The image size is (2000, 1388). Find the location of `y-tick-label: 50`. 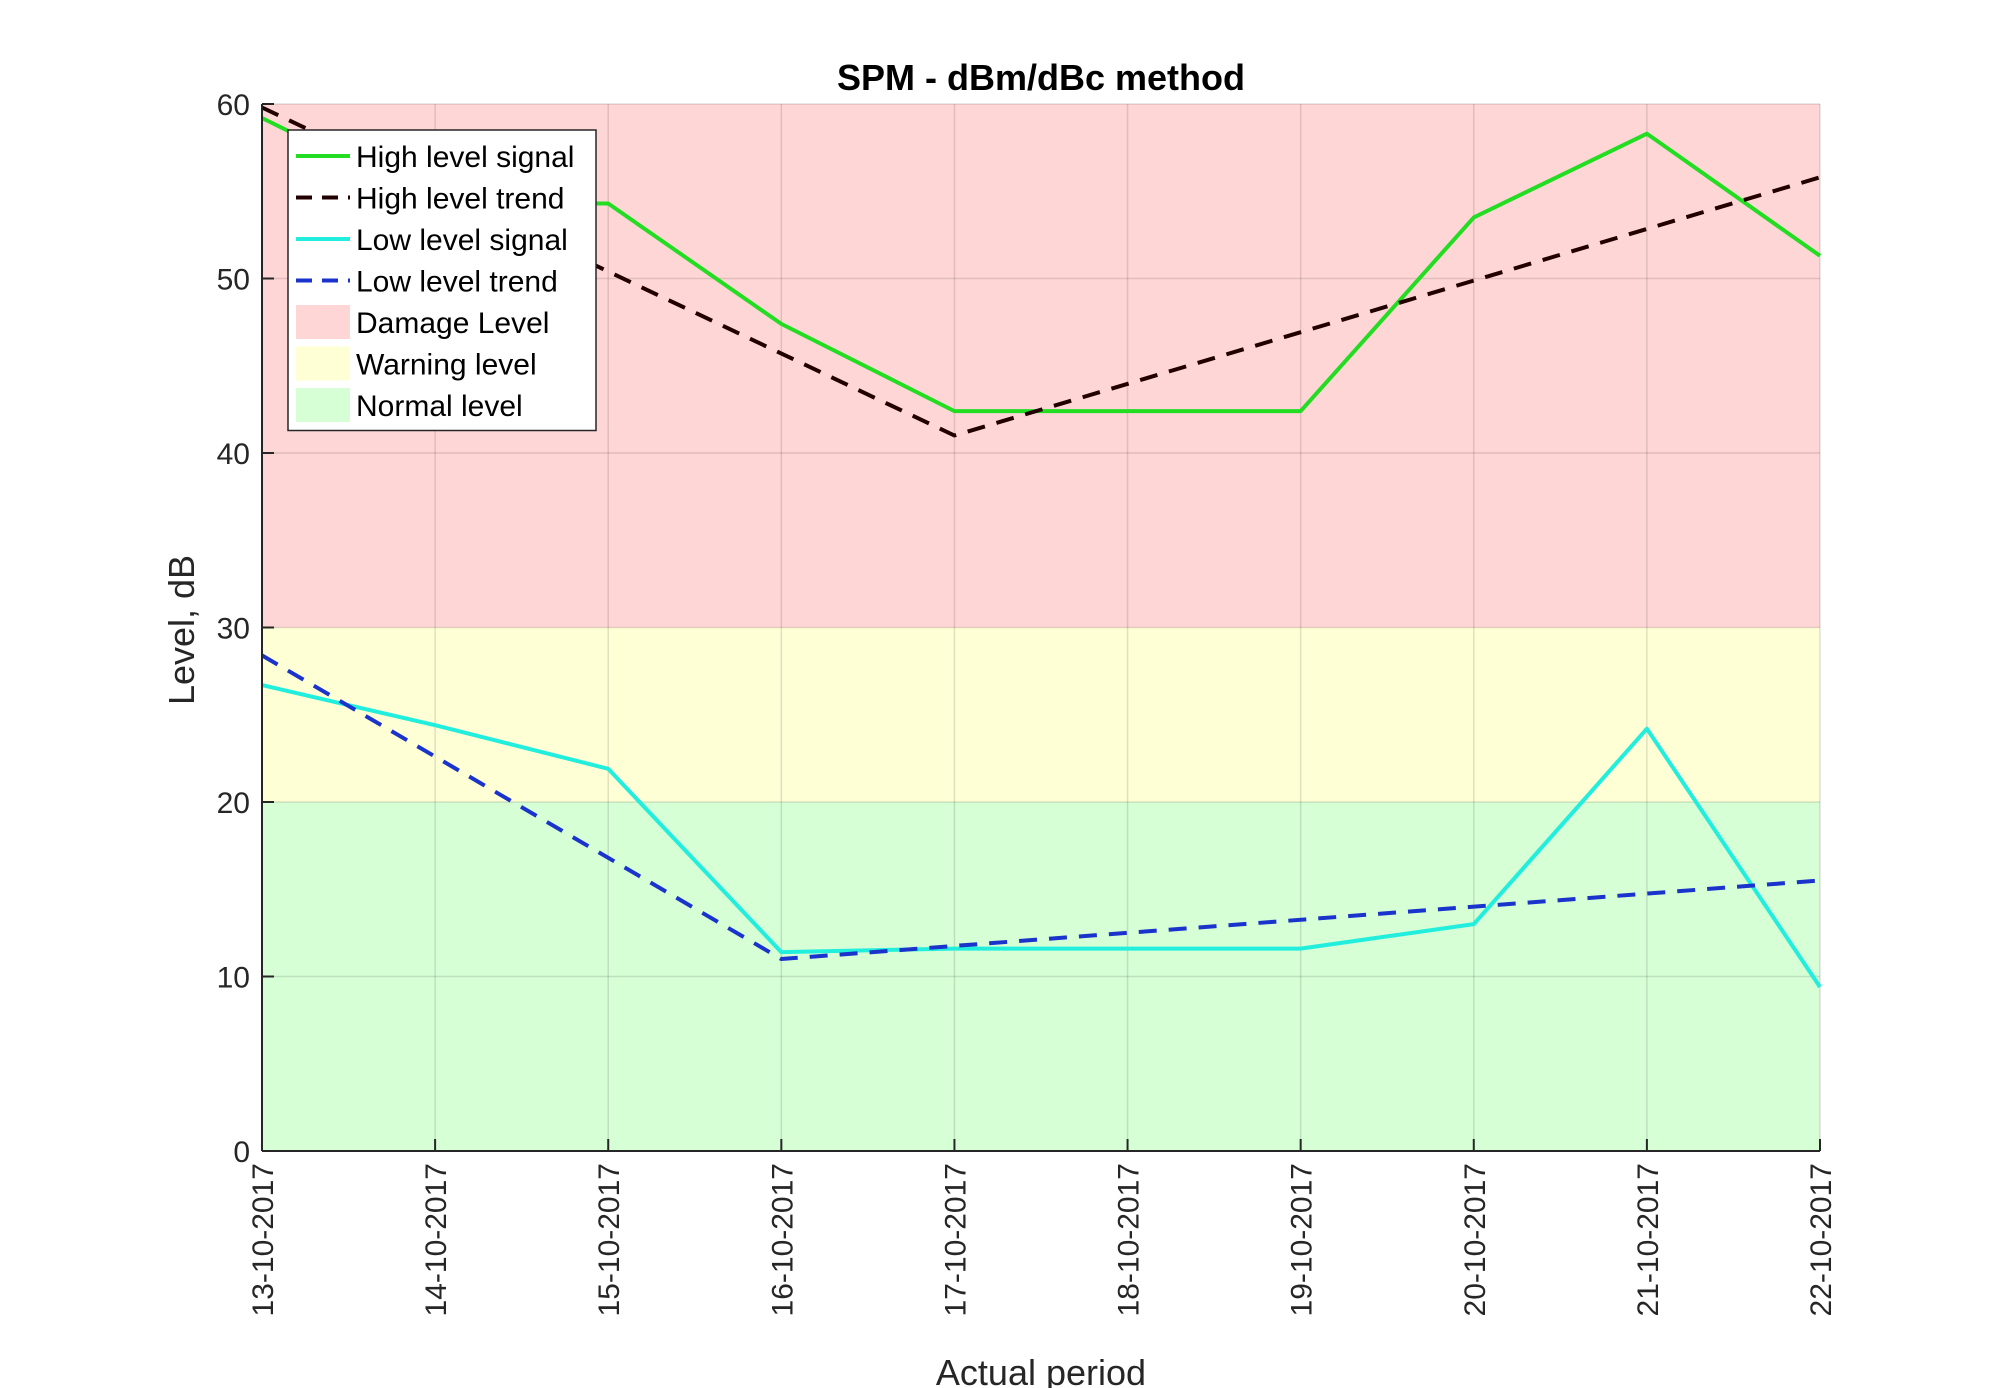

y-tick-label: 50 is located at coordinates (233, 280).